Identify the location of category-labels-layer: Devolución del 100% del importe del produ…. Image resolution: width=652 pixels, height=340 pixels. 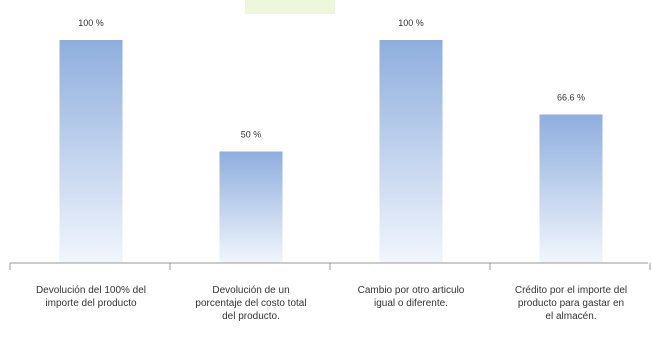
(331, 303).